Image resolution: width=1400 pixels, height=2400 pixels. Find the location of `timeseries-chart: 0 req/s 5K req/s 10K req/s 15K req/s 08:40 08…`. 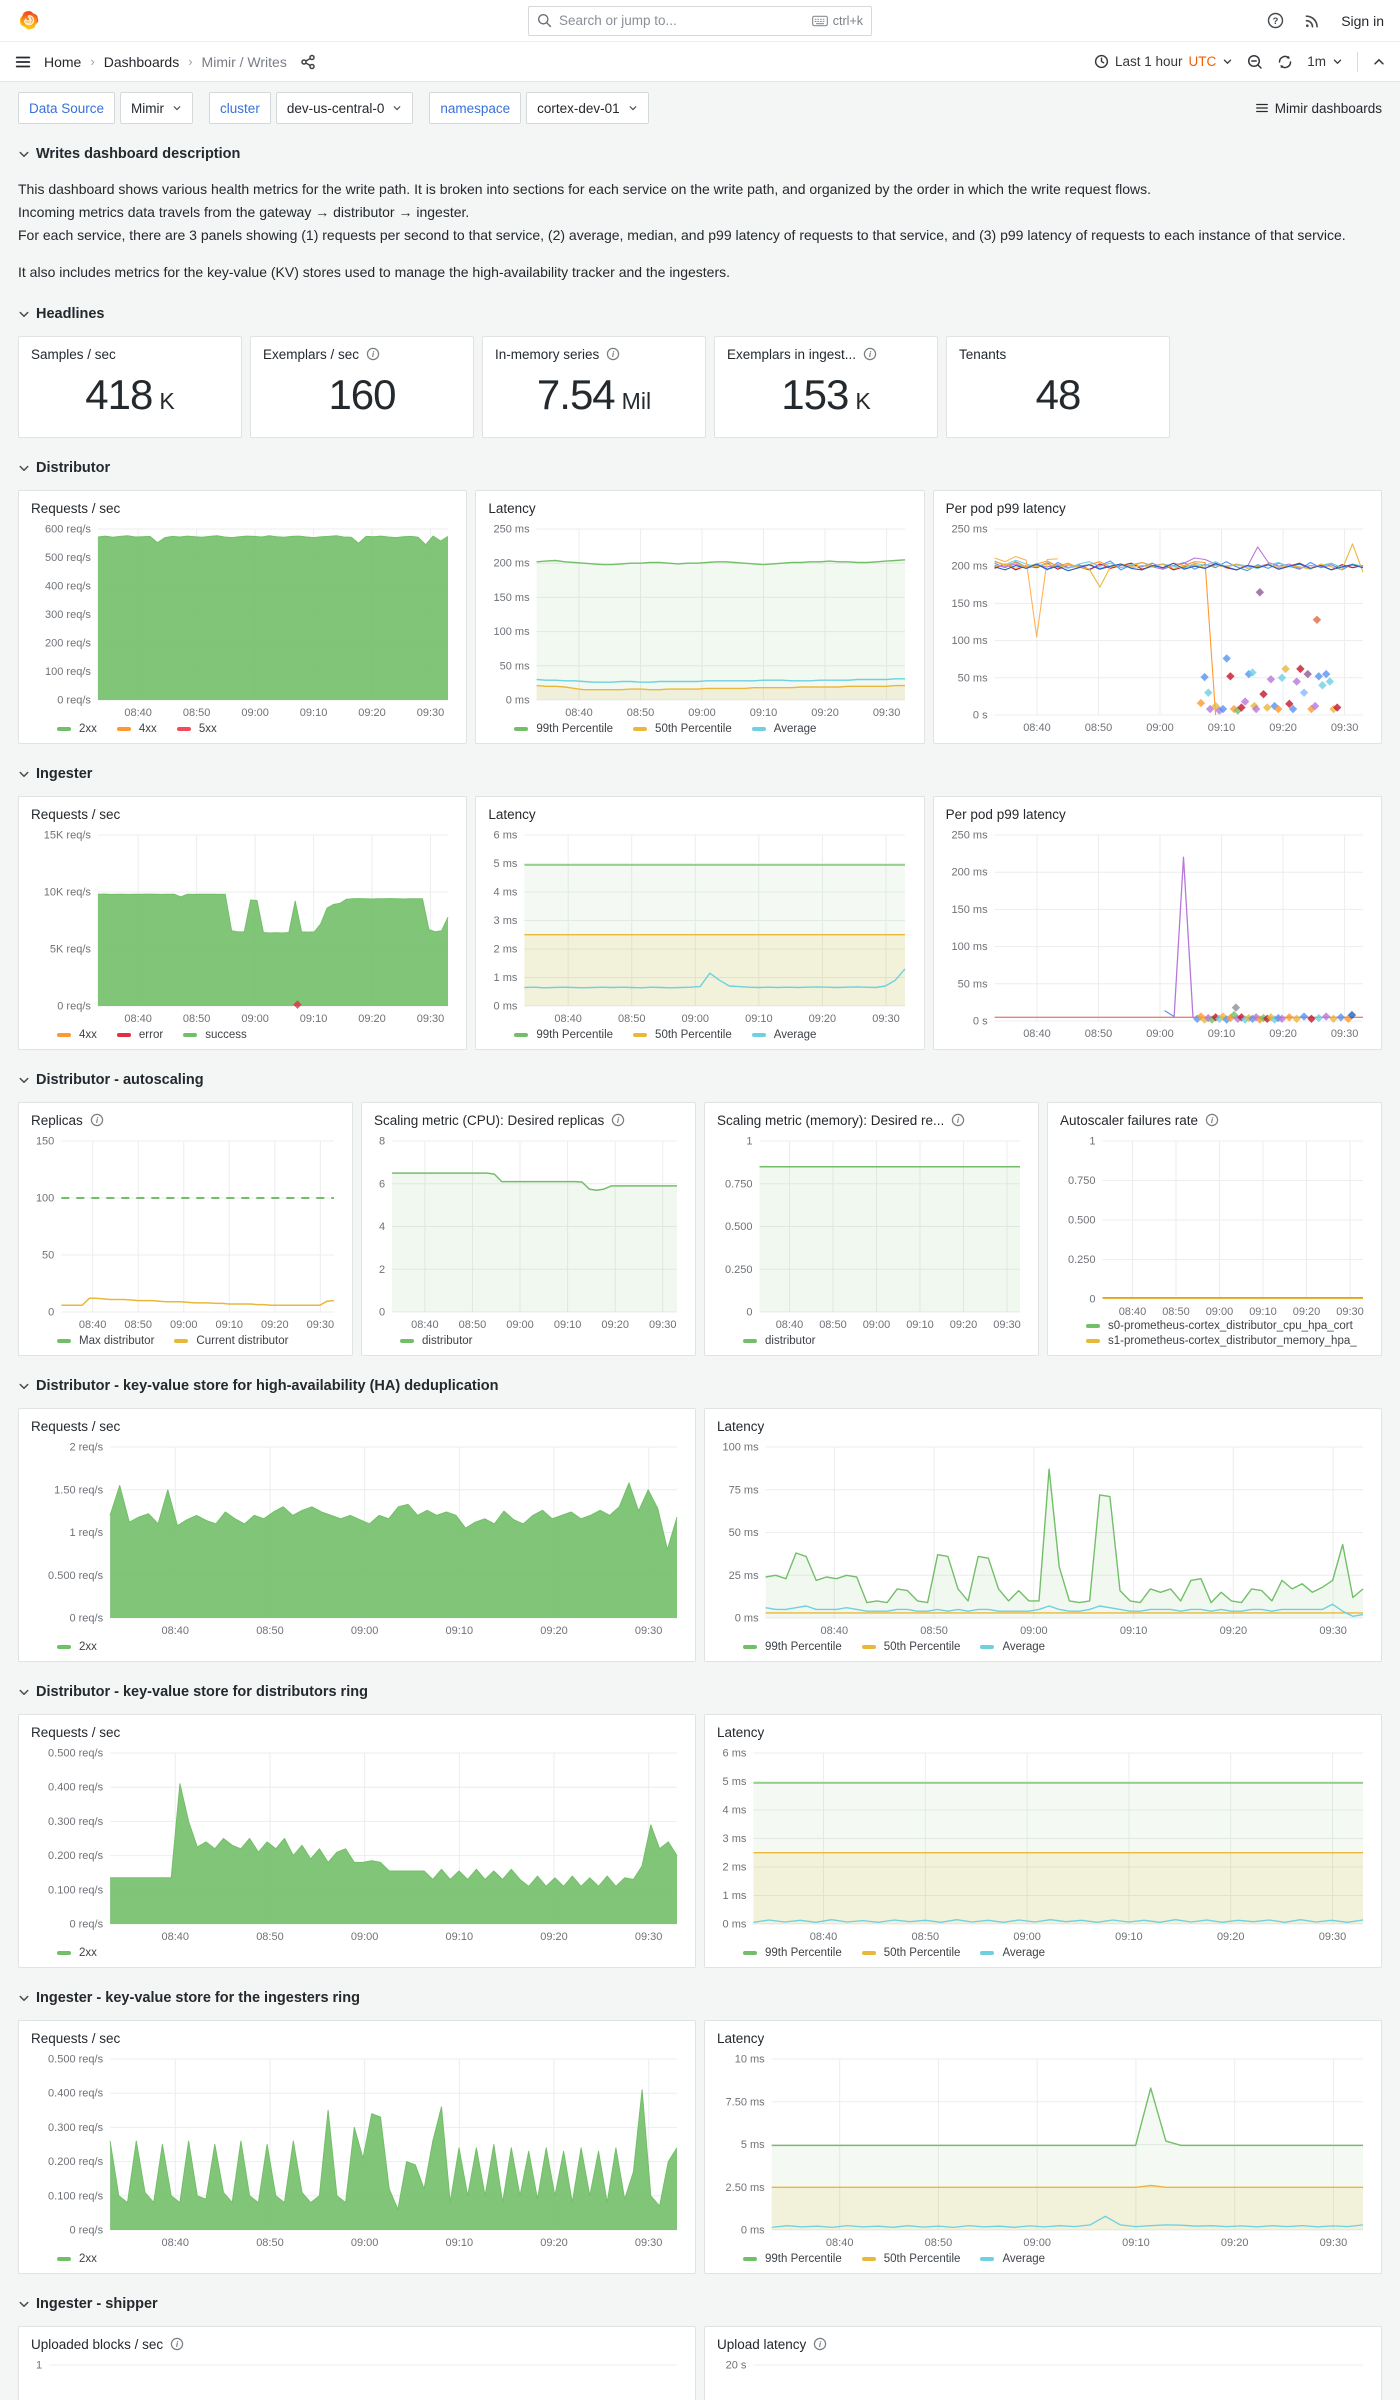

timeseries-chart: 0 req/s 5K req/s 10K req/s 15K req/s 08:40 08… is located at coordinates (242, 925).